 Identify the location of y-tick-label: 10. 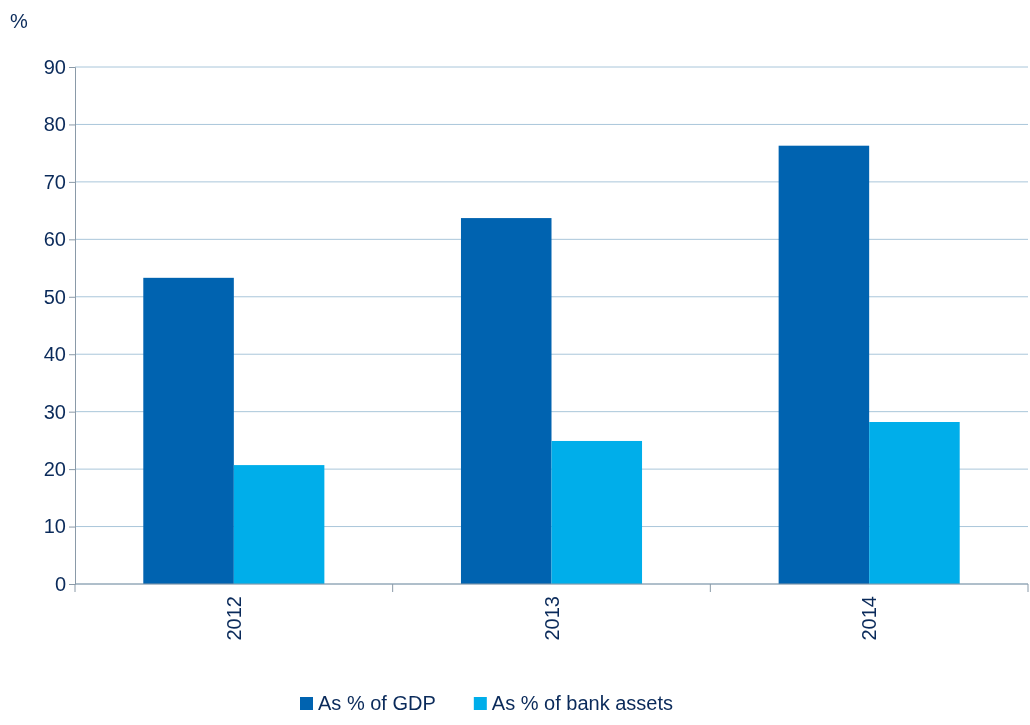
(54, 526).